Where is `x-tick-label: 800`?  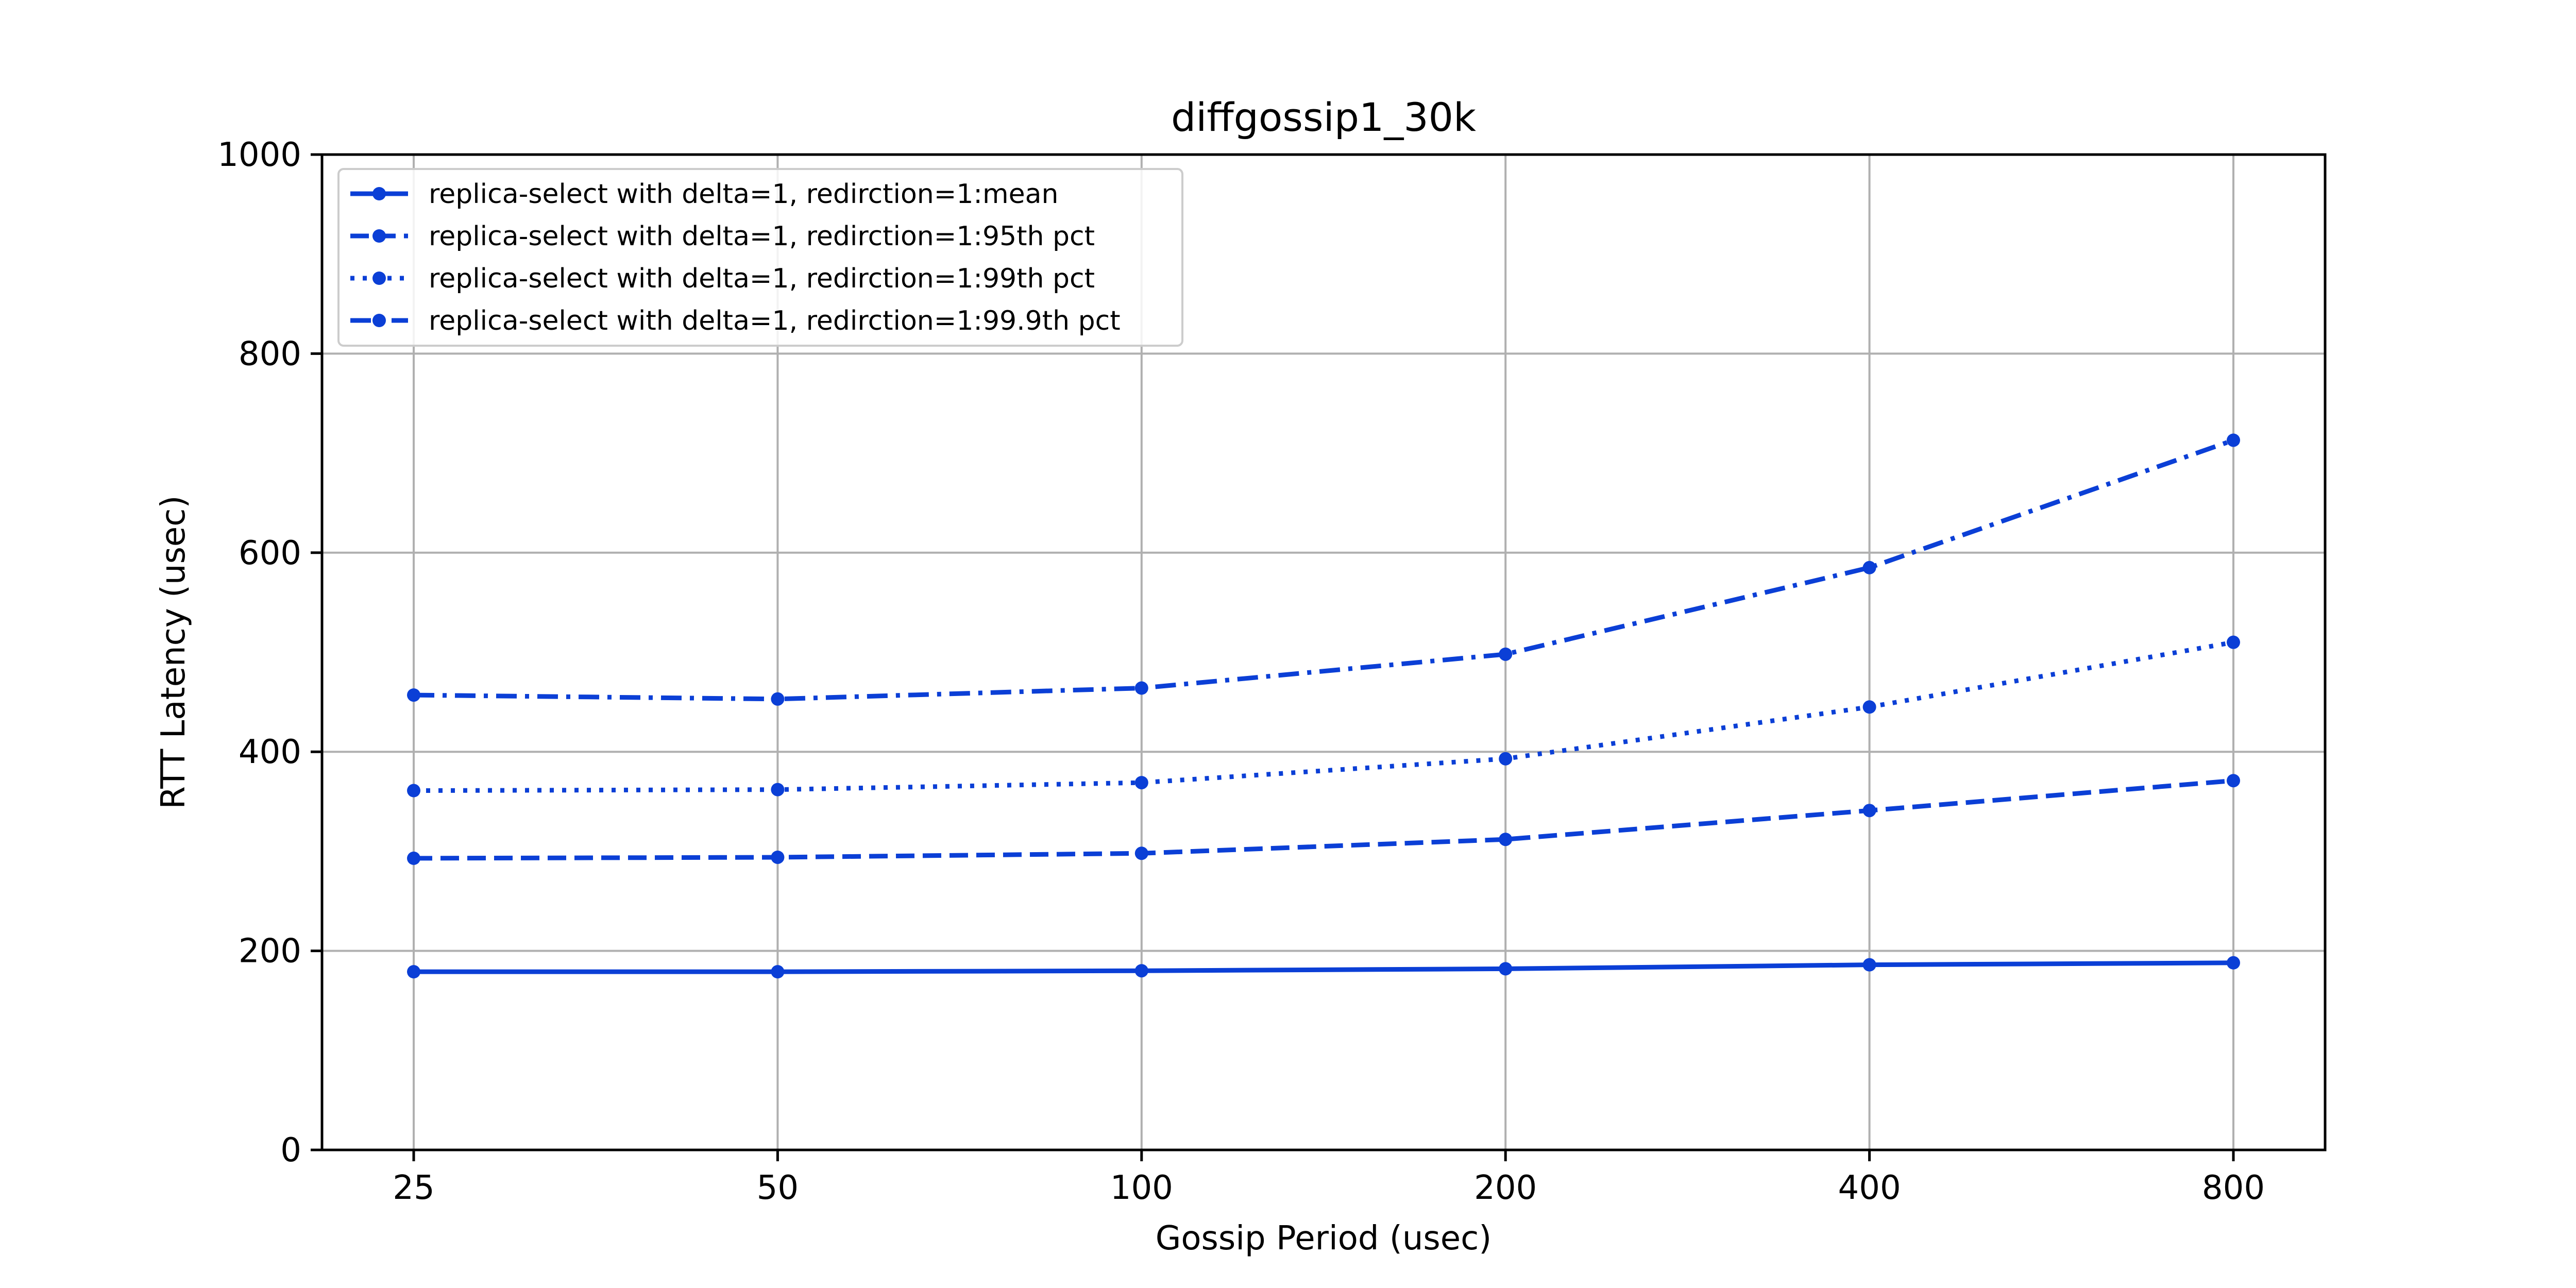
x-tick-label: 800 is located at coordinates (2233, 1188).